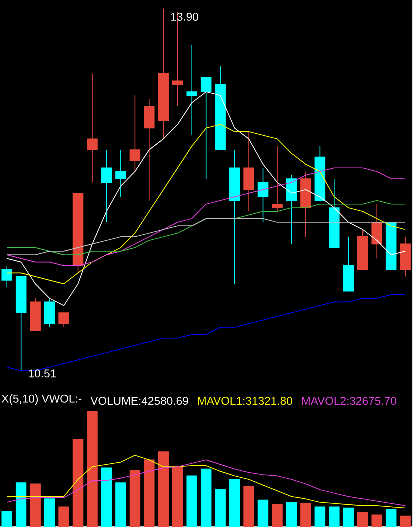 The width and height of the screenshot is (413, 527). What do you see at coordinates (42, 374) in the screenshot?
I see `annotation: 10.51` at bounding box center [42, 374].